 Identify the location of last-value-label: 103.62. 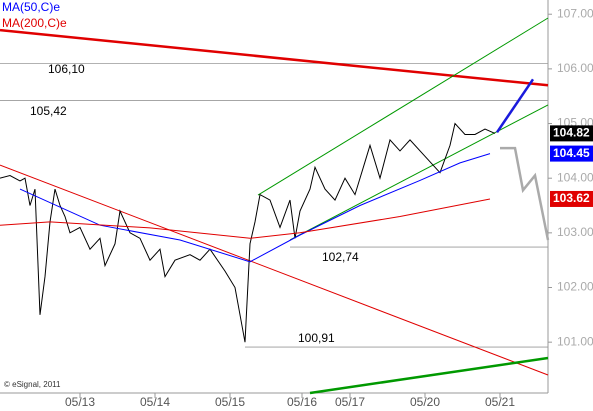
(571, 198).